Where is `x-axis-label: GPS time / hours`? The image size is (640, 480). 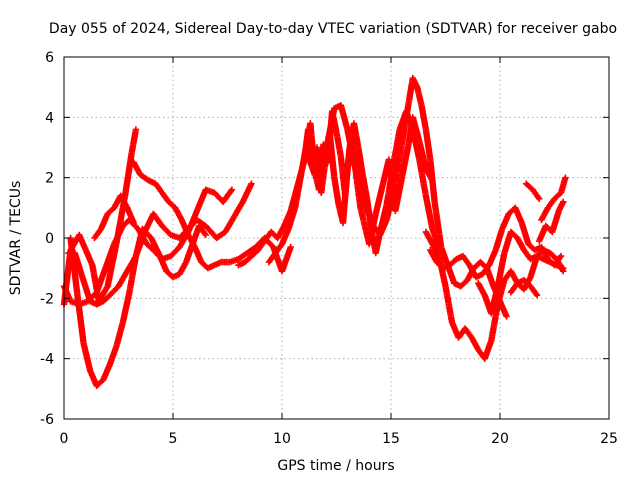 x-axis-label: GPS time / hours is located at coordinates (335, 466).